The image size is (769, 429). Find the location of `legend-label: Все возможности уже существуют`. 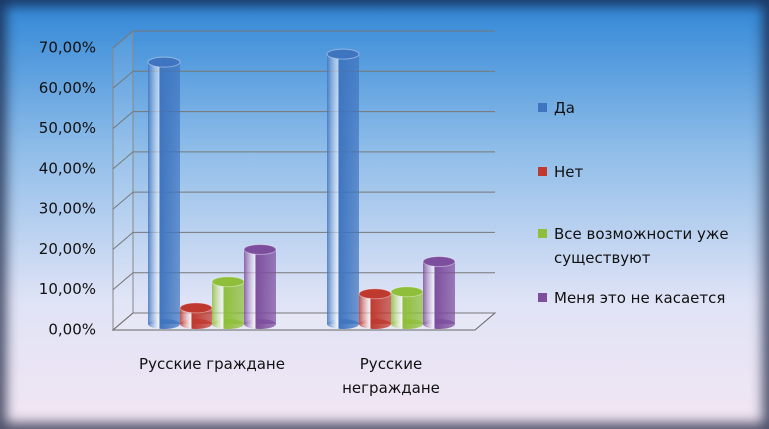

legend-label: Все возможности уже существуют is located at coordinates (641, 246).